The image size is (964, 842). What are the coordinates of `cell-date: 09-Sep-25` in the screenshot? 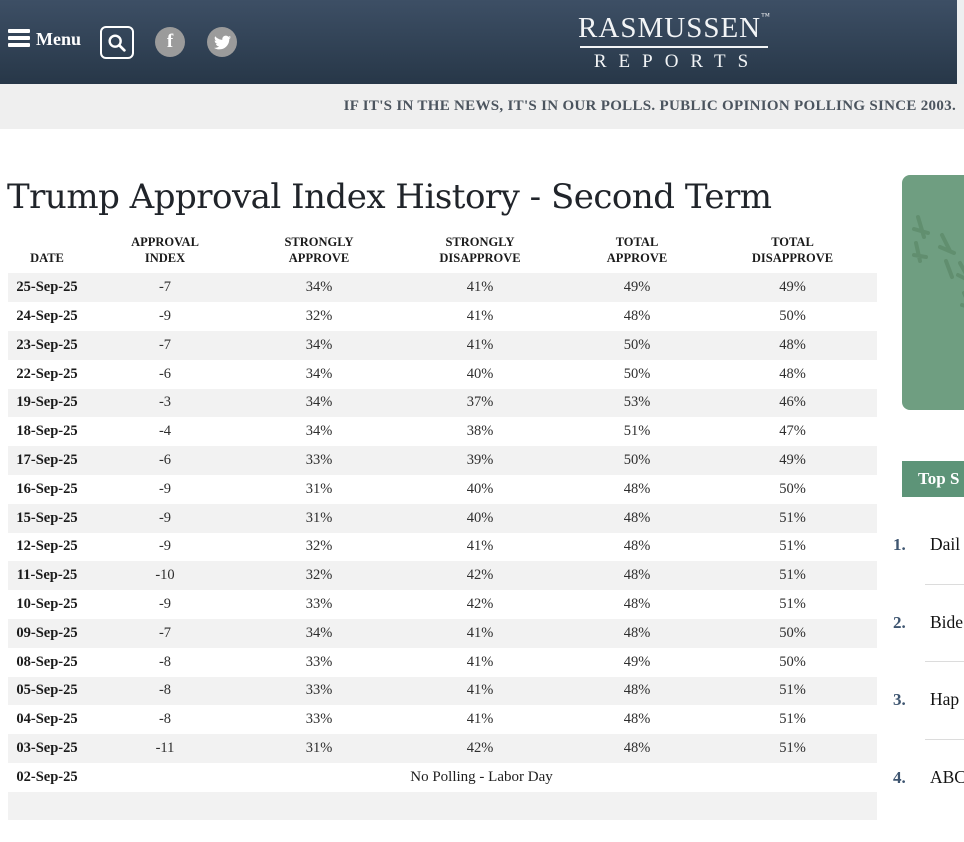 It's located at (47, 633).